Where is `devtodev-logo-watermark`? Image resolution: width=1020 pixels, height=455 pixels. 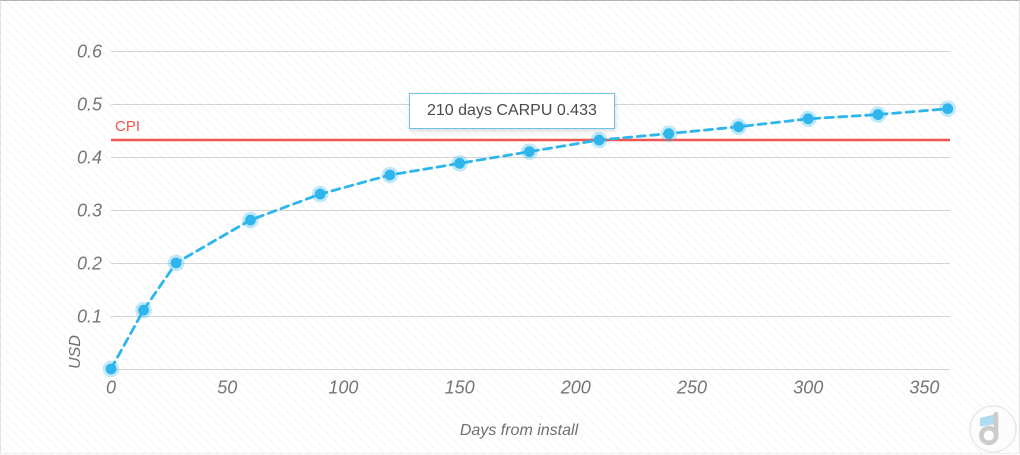
devtodev-logo-watermark is located at coordinates (993, 429).